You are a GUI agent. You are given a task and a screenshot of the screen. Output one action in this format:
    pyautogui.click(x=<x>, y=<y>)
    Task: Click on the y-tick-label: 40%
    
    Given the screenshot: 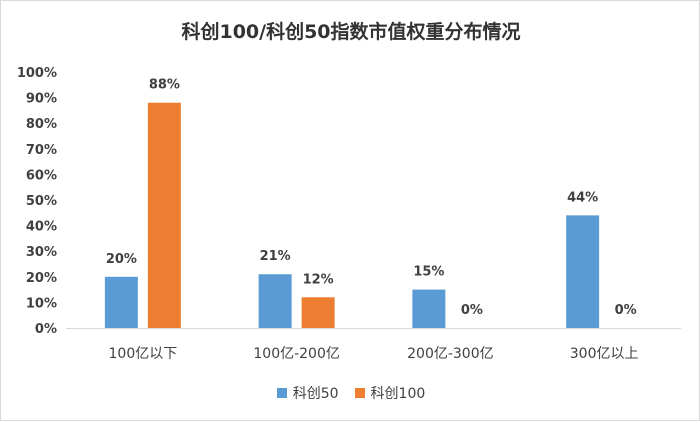 What is the action you would take?
    pyautogui.click(x=41, y=227)
    